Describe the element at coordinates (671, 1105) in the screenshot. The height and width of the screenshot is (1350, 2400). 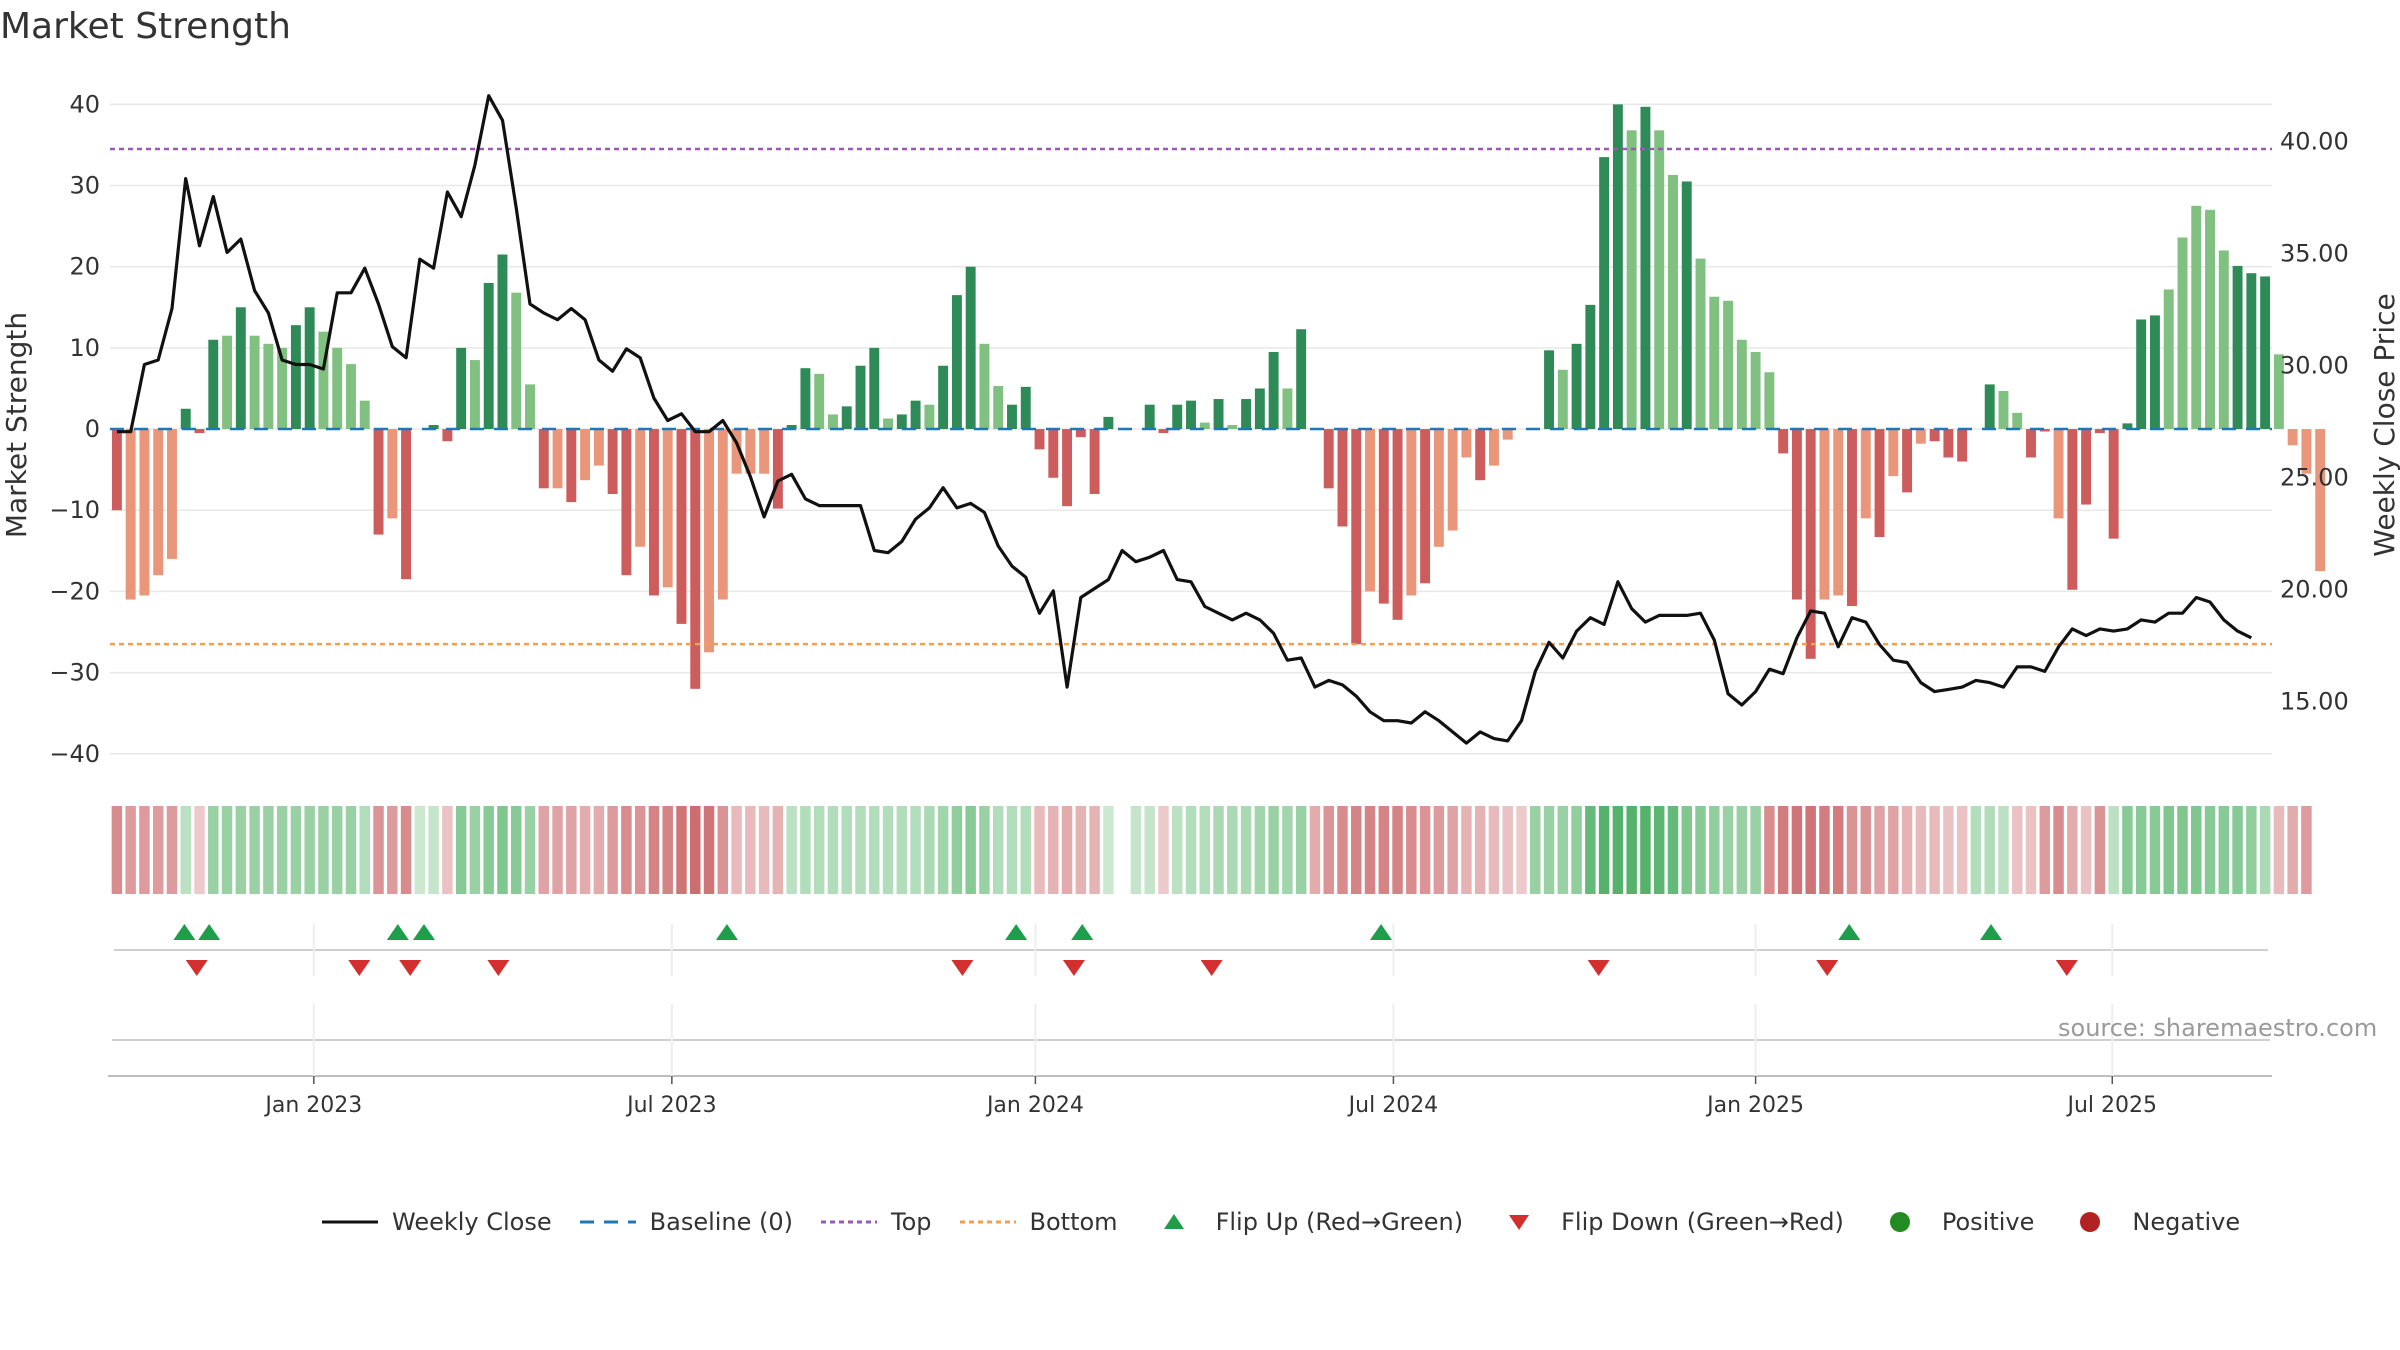
I see `x-tick-label: Jul 2023` at that location.